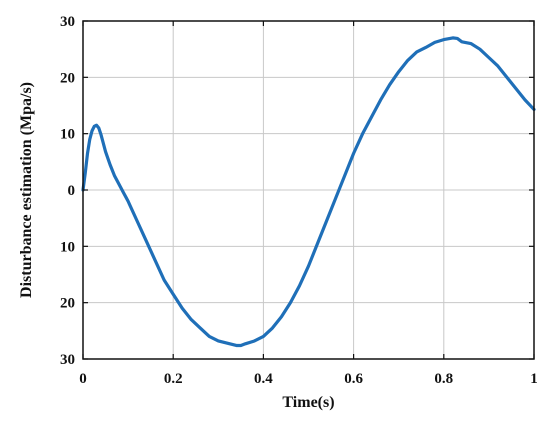 The image size is (550, 424). Describe the element at coordinates (308, 379) in the screenshot. I see `x-tick-labels: 0 0.2 0.4 0.6 0.8 1` at that location.